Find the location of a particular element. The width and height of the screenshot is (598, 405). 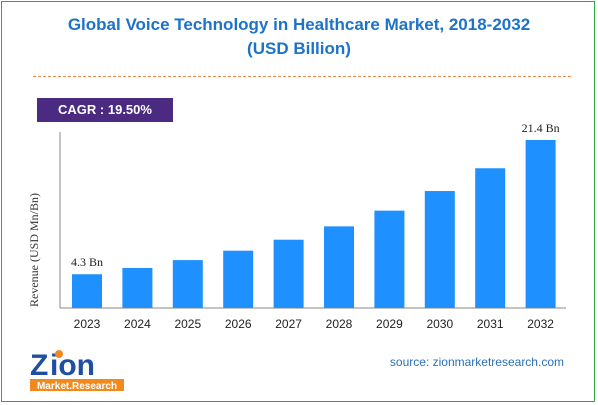

logo-subline-bg is located at coordinates (77, 385).